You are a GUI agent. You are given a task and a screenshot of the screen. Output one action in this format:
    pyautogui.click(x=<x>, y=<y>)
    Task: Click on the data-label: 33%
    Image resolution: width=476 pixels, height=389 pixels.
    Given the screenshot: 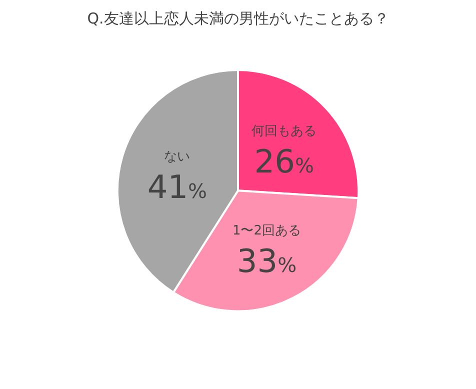 What is the action you would take?
    pyautogui.click(x=266, y=261)
    